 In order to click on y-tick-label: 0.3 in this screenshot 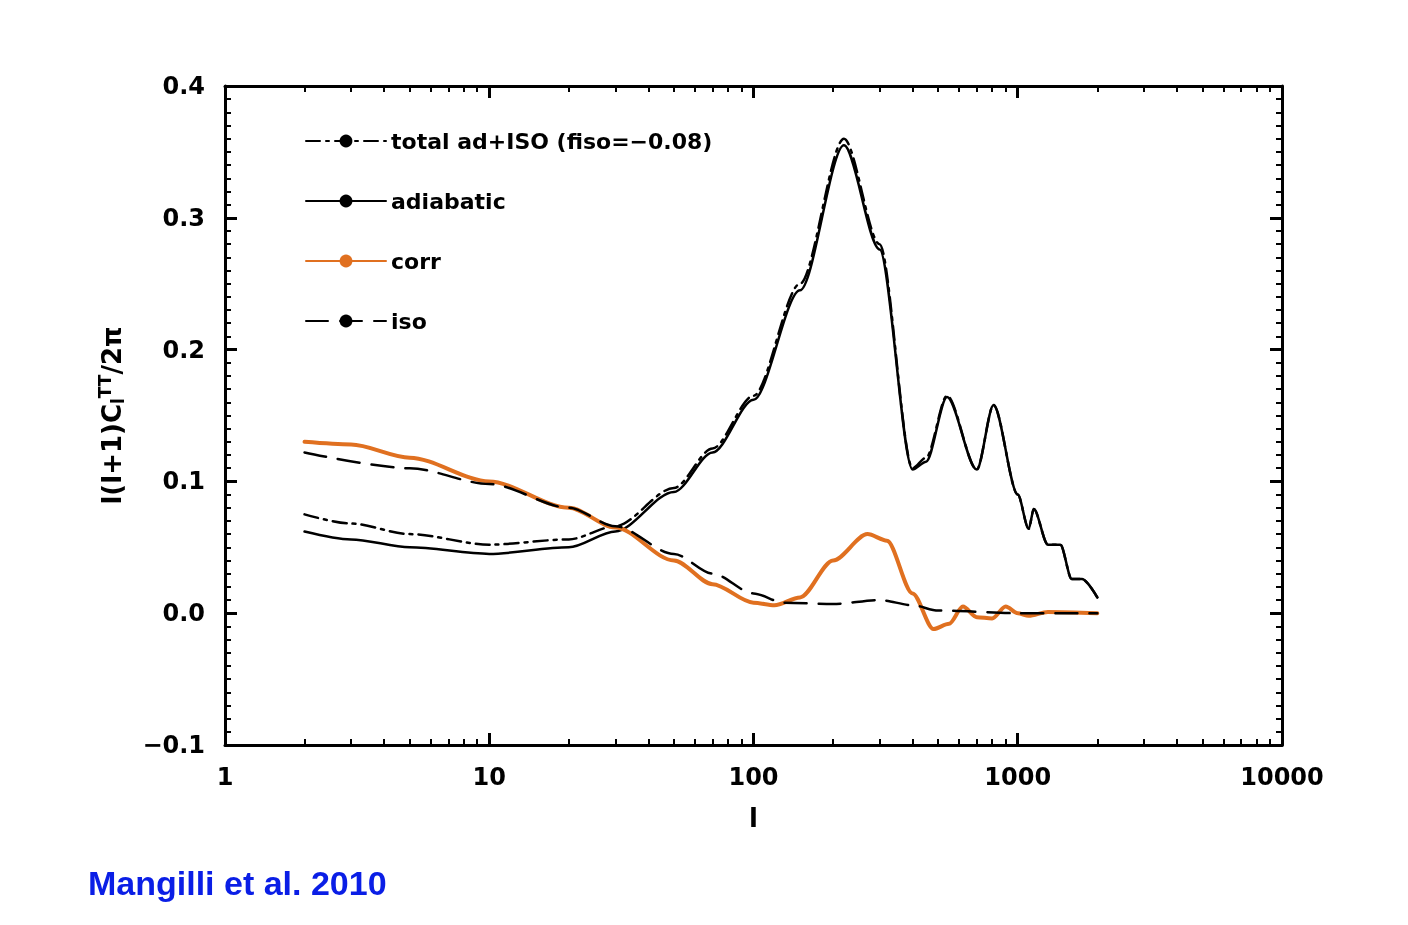, I will do `click(183, 217)`.